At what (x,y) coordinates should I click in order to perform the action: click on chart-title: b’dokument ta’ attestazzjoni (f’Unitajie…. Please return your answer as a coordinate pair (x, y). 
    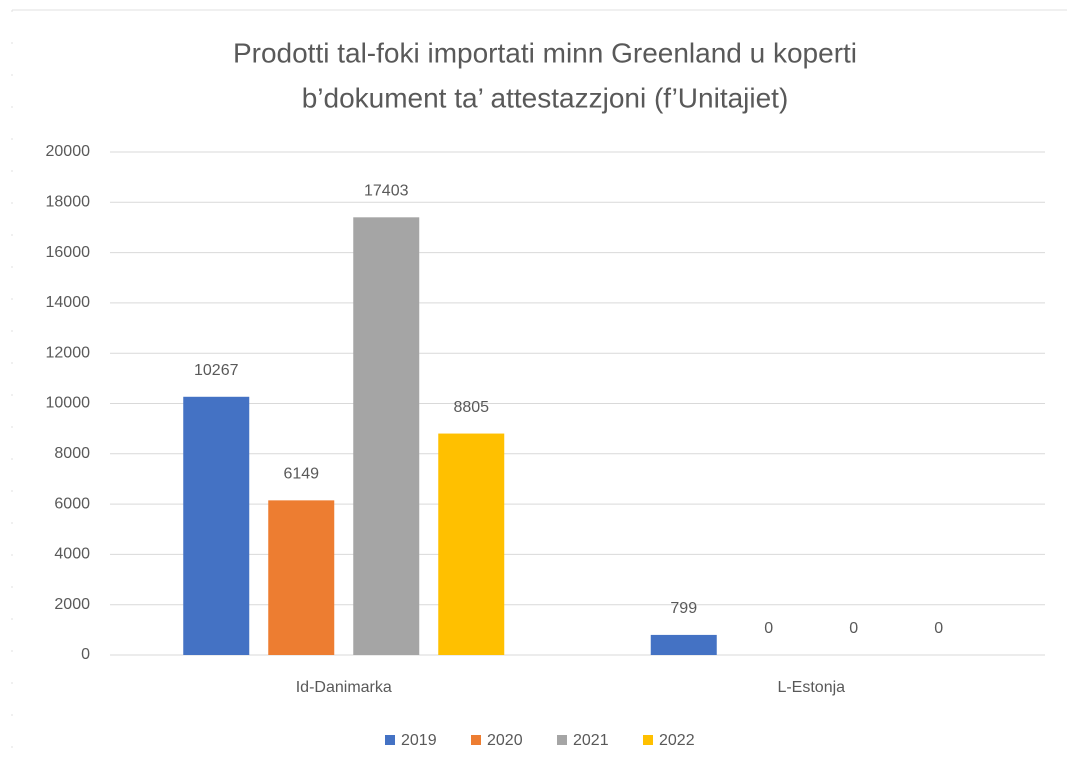
    Looking at the image, I should click on (545, 97).